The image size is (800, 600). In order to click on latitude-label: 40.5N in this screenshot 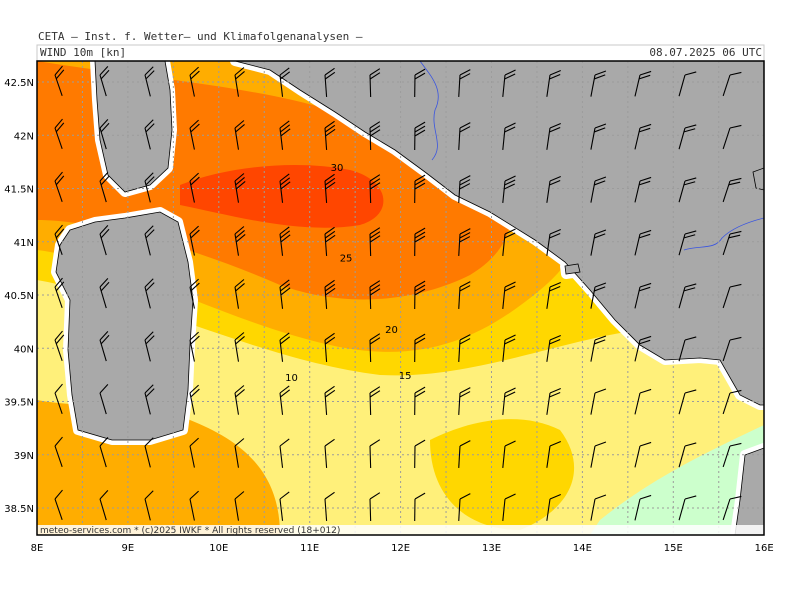, I will do `click(19, 296)`.